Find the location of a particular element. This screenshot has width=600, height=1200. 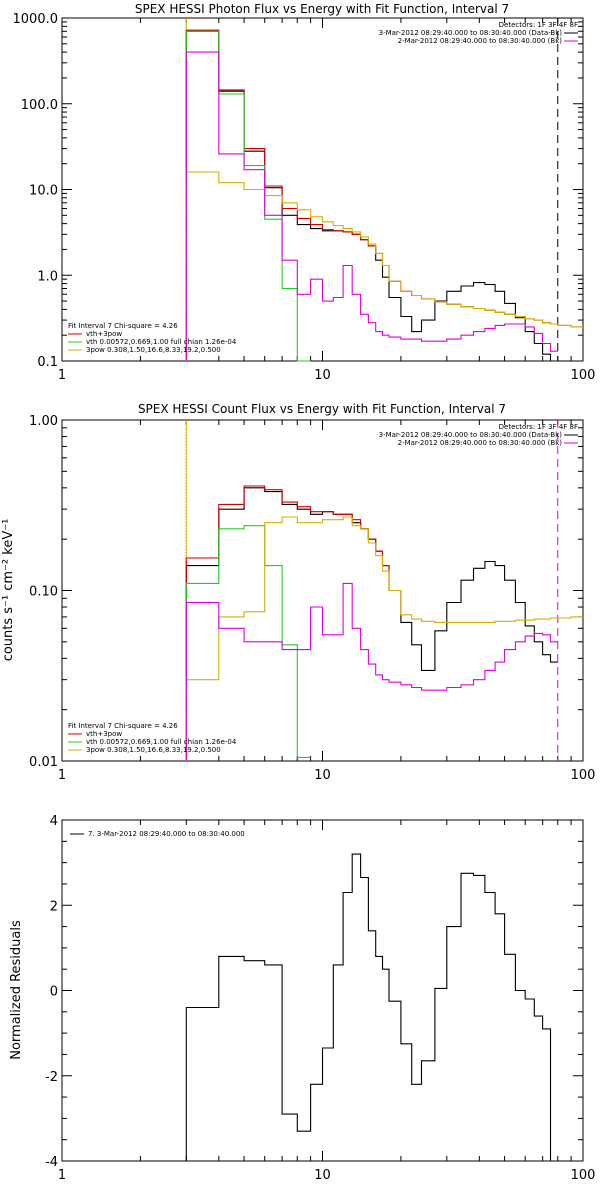

y-tick-label: 4 is located at coordinates (54, 821).